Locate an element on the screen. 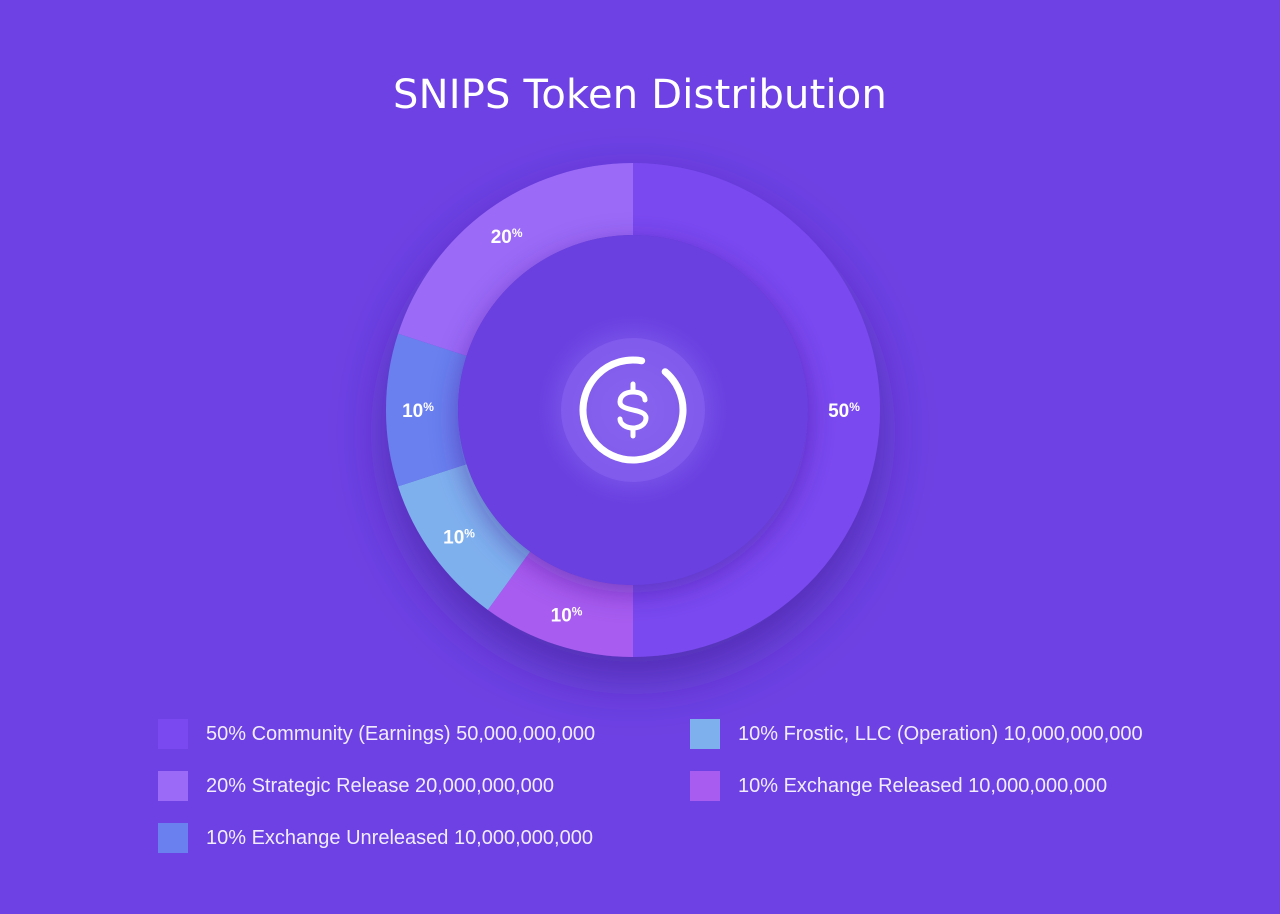 This screenshot has height=914, width=1280. chart-title: SNIPS Token Distribution is located at coordinates (640, 95).